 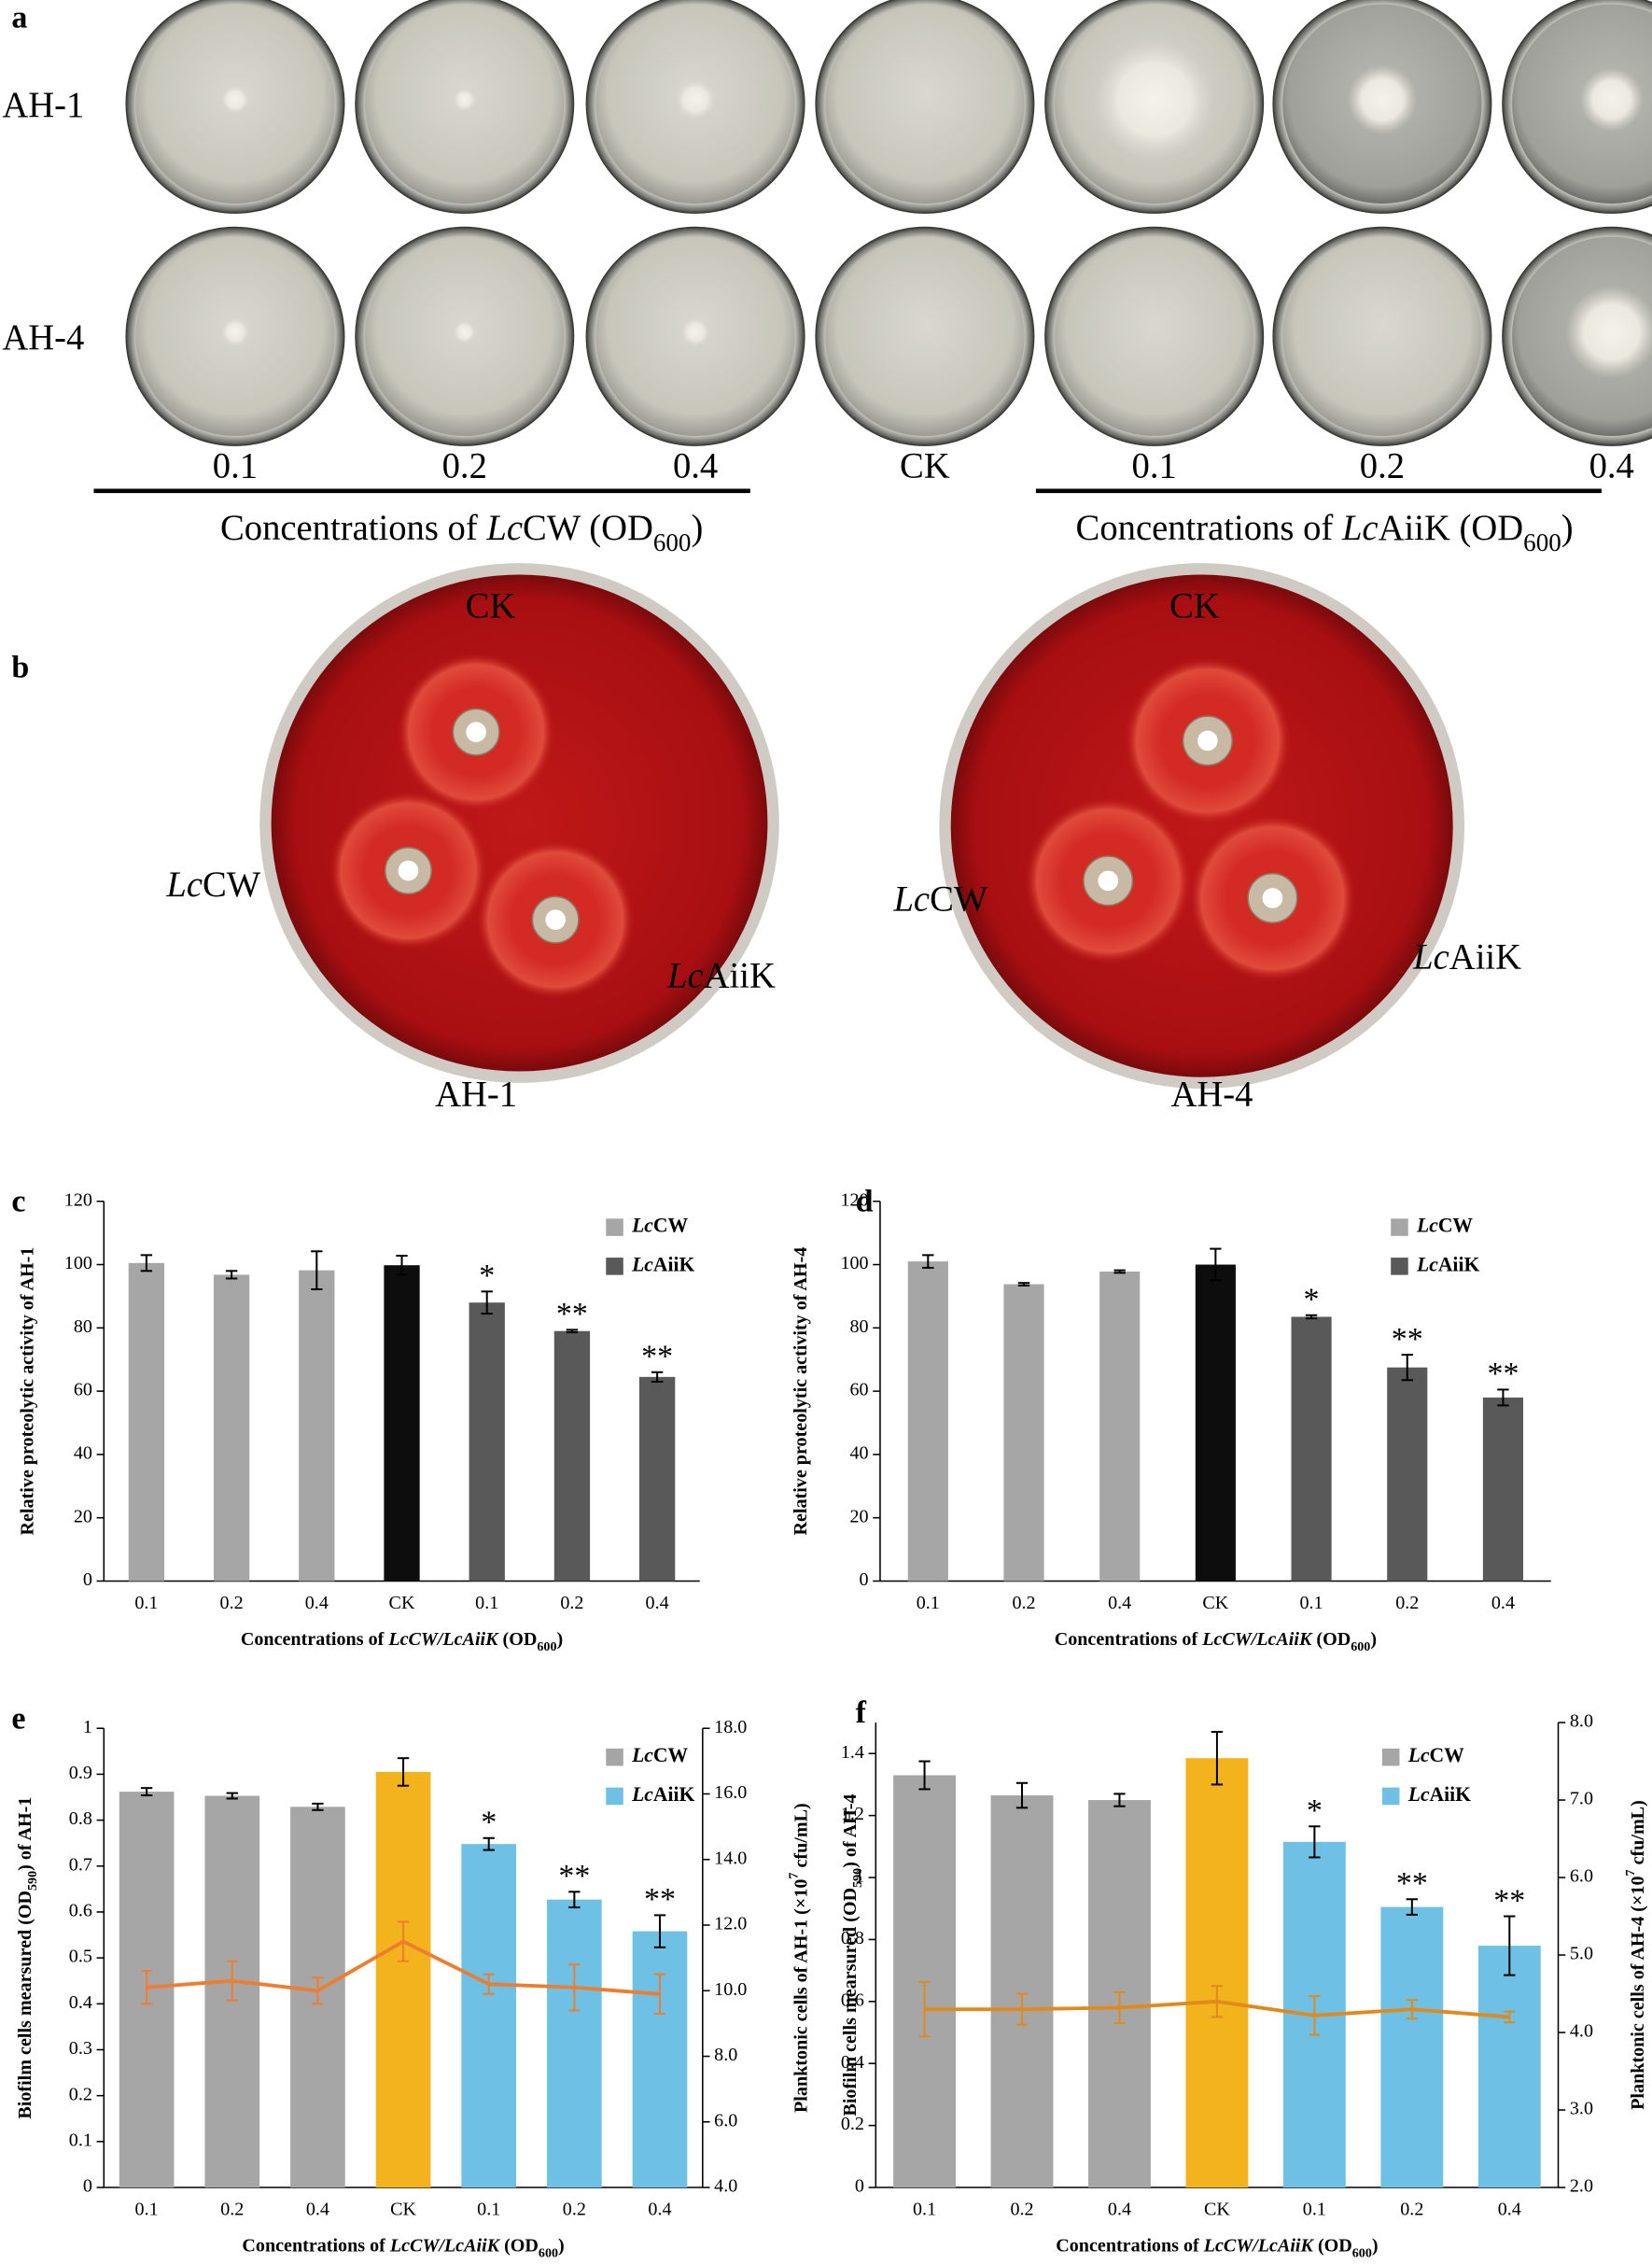 What do you see at coordinates (925, 467) in the screenshot?
I see `concentration-label: CK` at bounding box center [925, 467].